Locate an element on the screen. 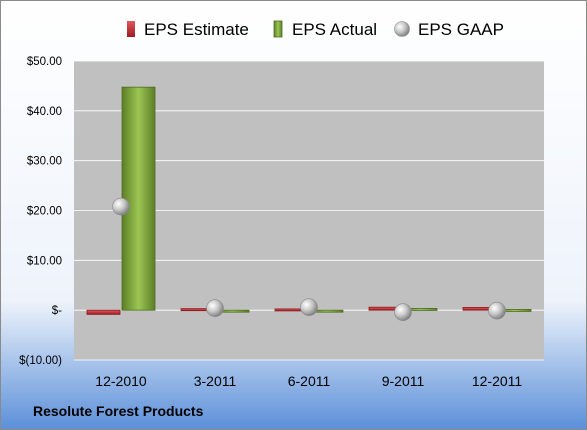 The width and height of the screenshot is (587, 430). company-name: Resolute Forest Products is located at coordinates (118, 411).